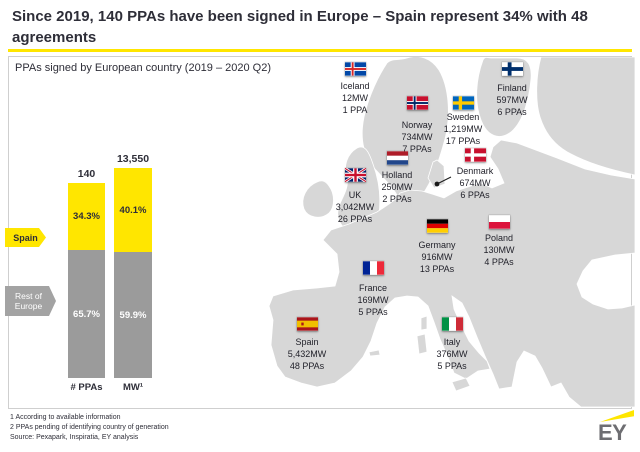  I want to click on bar-mw: 13,550 40.1% 59.9%, so click(133, 265).